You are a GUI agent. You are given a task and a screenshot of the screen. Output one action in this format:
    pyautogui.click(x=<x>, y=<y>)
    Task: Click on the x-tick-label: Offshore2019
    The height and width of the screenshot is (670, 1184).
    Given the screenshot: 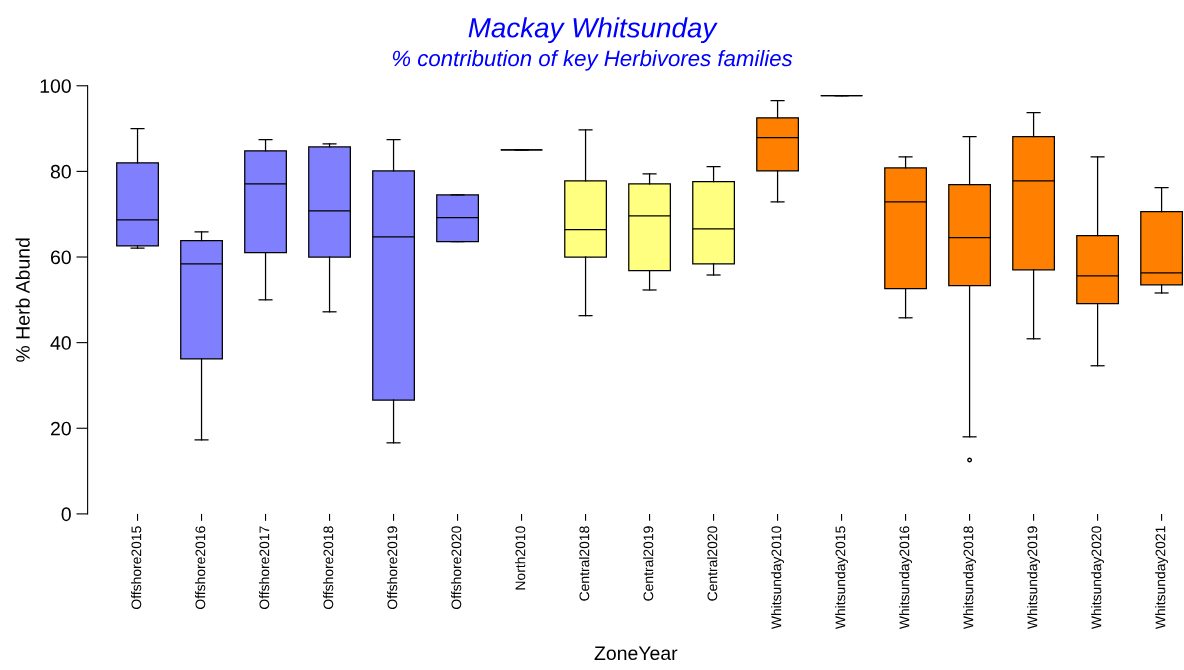 What is the action you would take?
    pyautogui.click(x=392, y=567)
    